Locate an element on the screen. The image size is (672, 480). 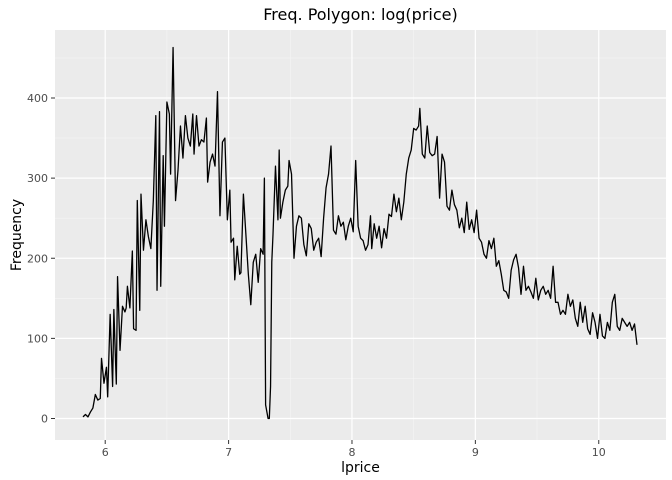
x-tick-label: 10 is located at coordinates (599, 452).